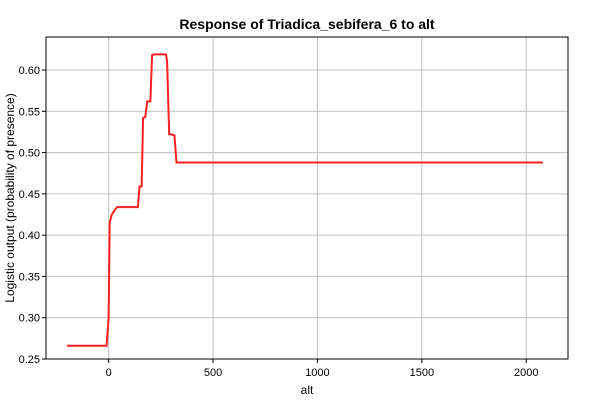 The image size is (600, 400). Describe the element at coordinates (29, 277) in the screenshot. I see `y-tick-label: 0.35` at that location.